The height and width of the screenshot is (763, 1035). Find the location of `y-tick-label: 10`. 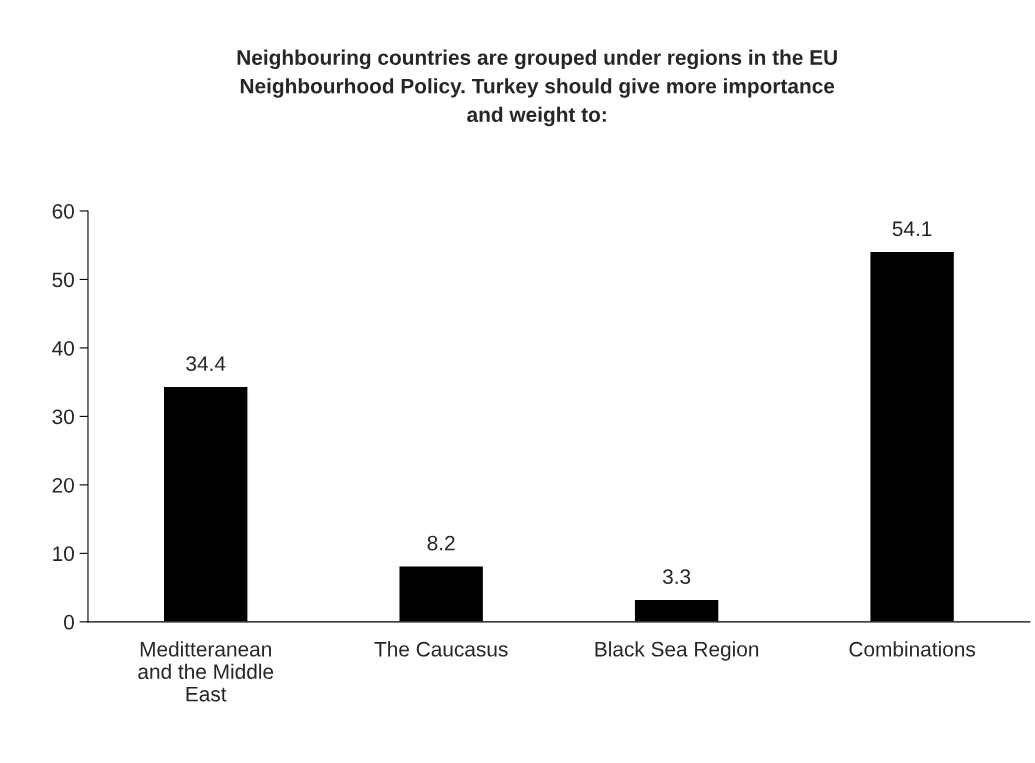

y-tick-label: 10 is located at coordinates (63, 554).